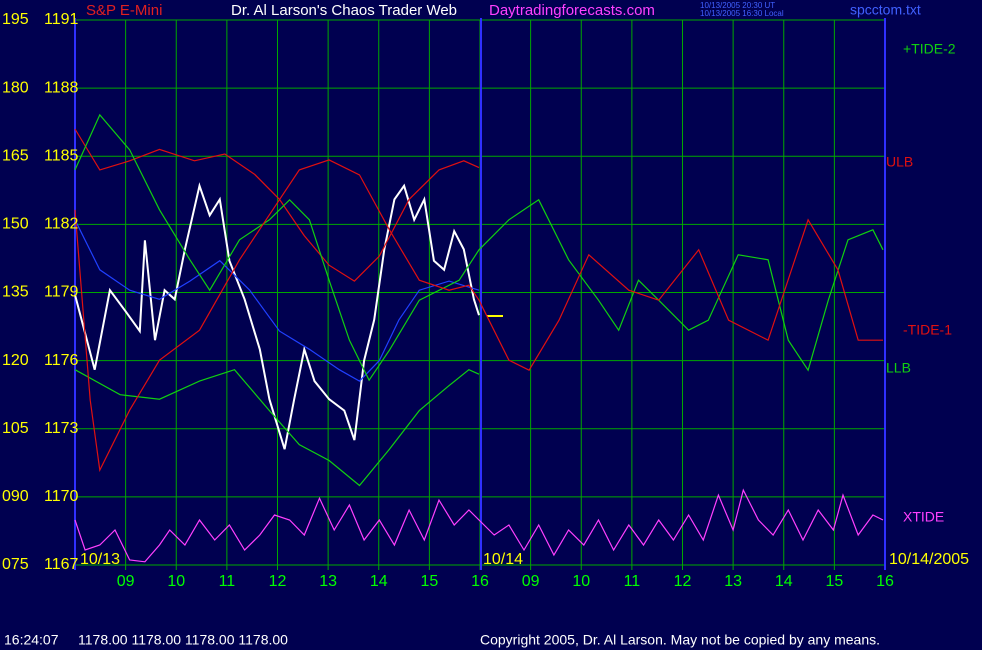 The image size is (982, 650). Describe the element at coordinates (898, 368) in the screenshot. I see `legend-label: LLB` at that location.